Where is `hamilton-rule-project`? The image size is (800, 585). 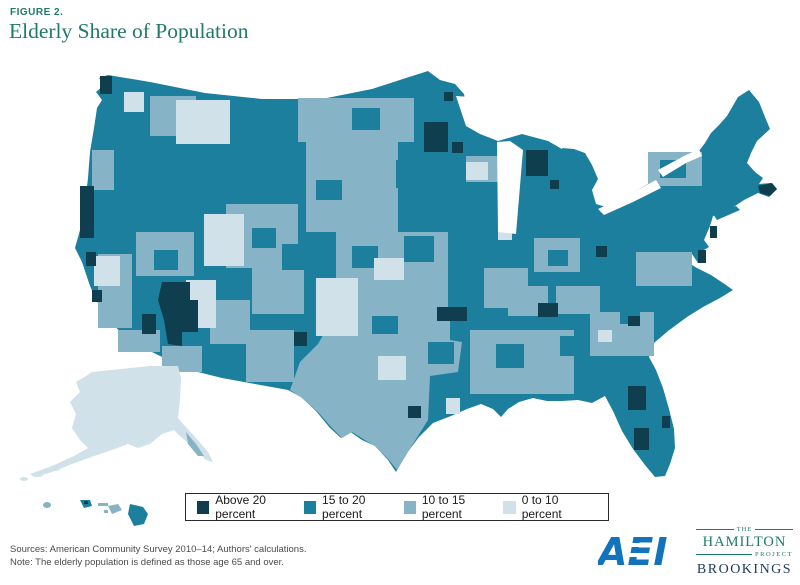
hamilton-rule-project is located at coordinates (724, 554).